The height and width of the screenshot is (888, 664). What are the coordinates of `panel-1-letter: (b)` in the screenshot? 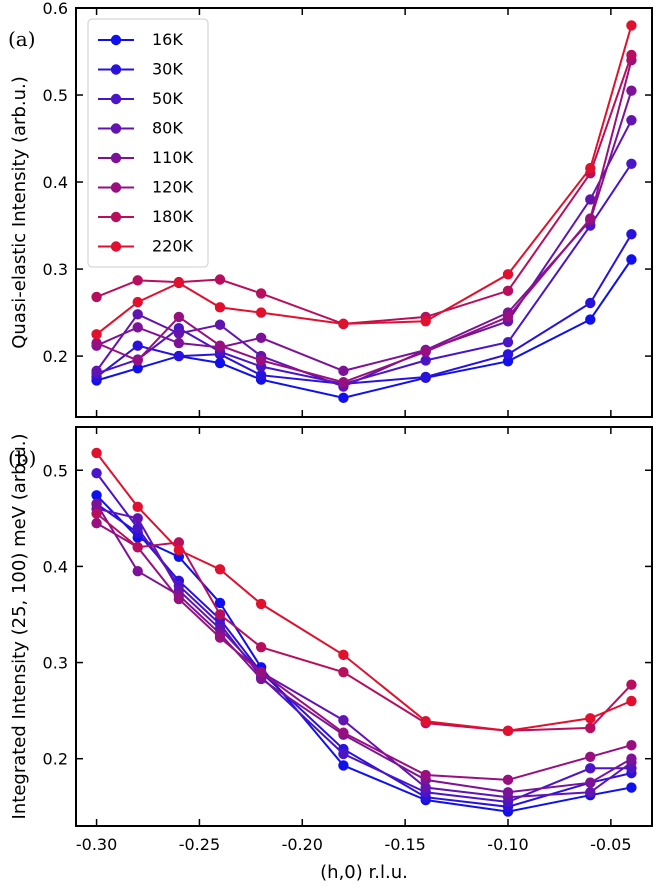 It's located at (22, 458).